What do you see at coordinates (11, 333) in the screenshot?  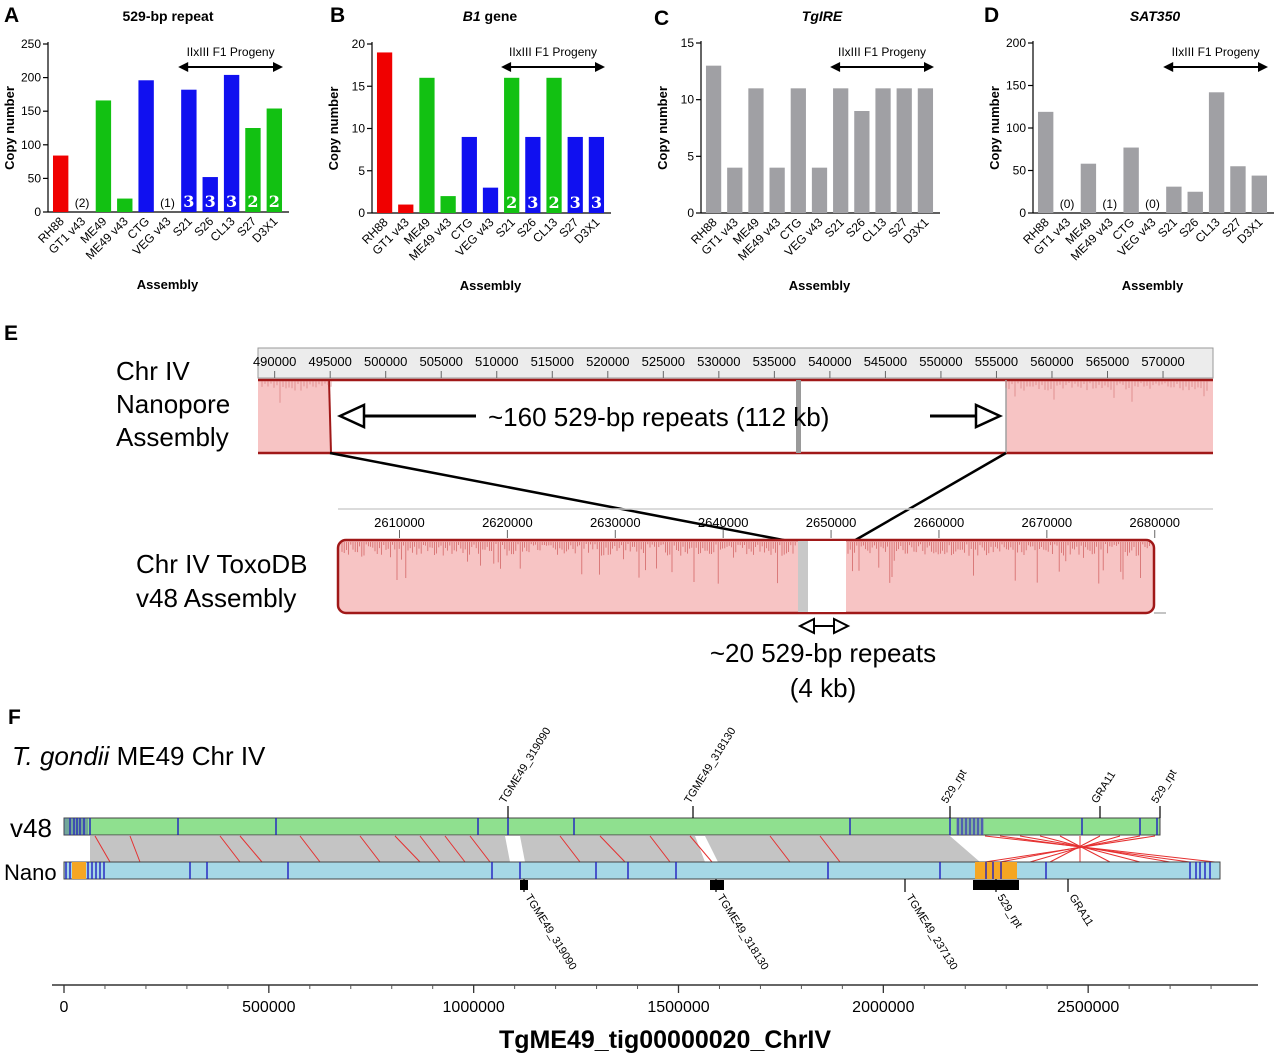 I see `panel-label-e: E` at bounding box center [11, 333].